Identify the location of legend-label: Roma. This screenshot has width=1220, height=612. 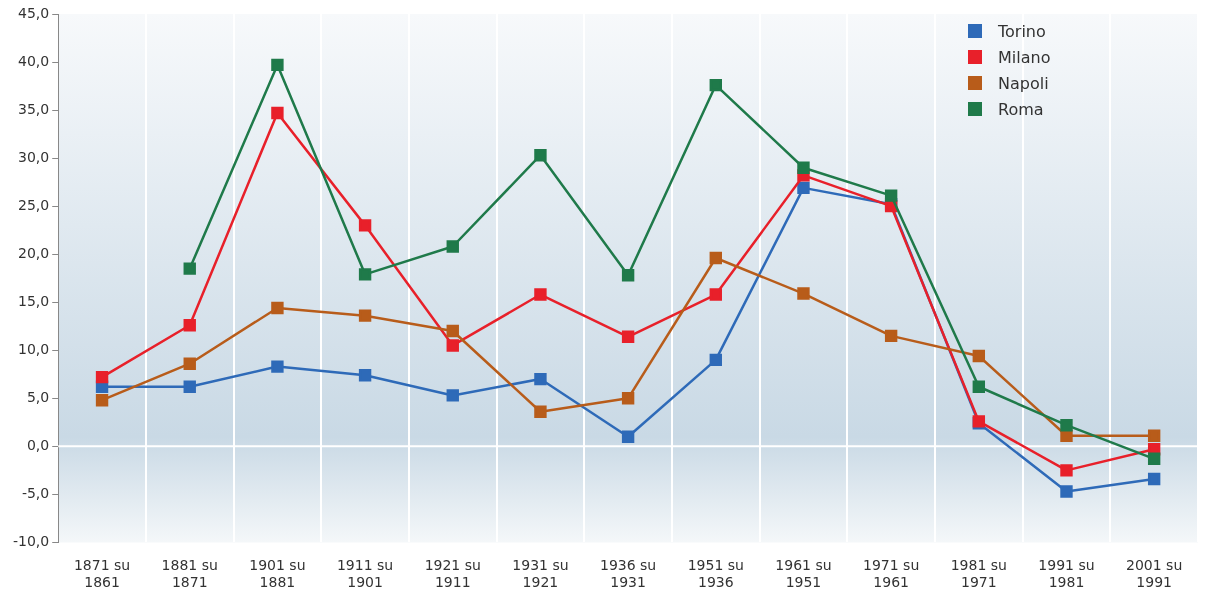
(1021, 109).